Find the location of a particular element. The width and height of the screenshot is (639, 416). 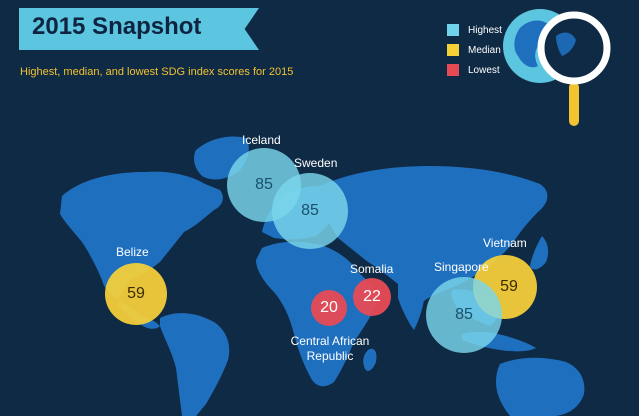

legend-label-highest: Highest is located at coordinates (485, 30).